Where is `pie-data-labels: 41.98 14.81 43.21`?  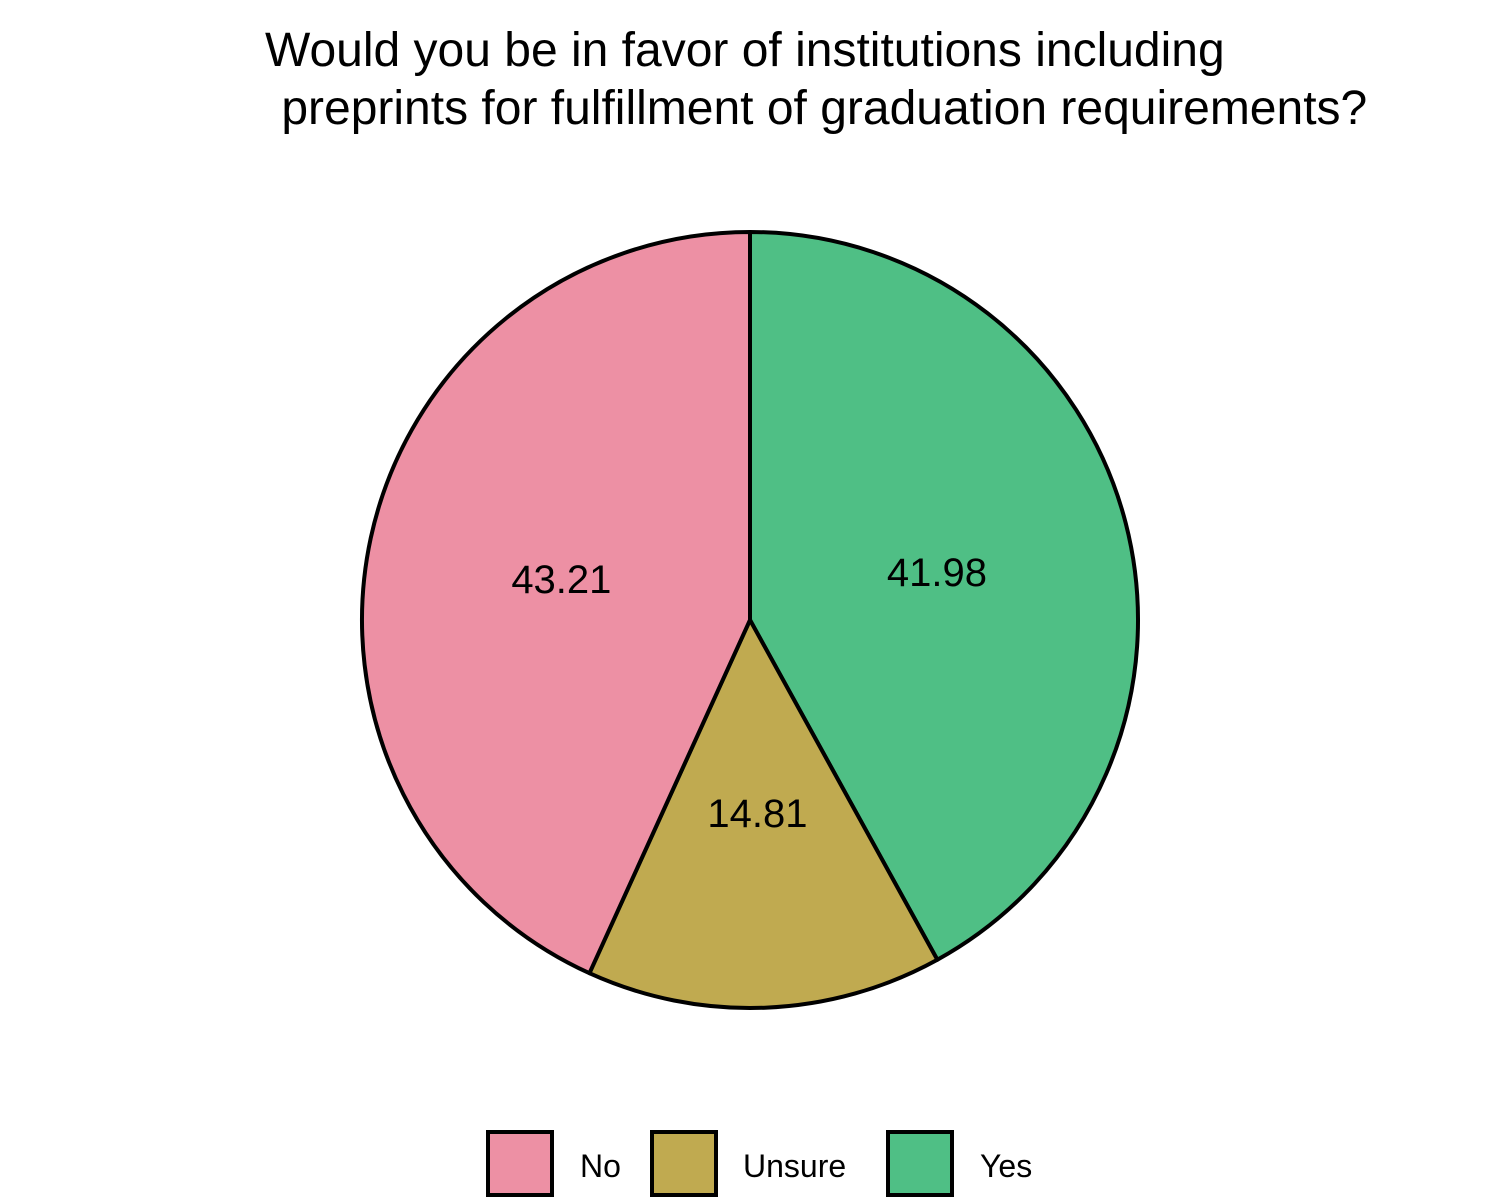
pie-data-labels: 41.98 14.81 43.21 is located at coordinates (749, 693).